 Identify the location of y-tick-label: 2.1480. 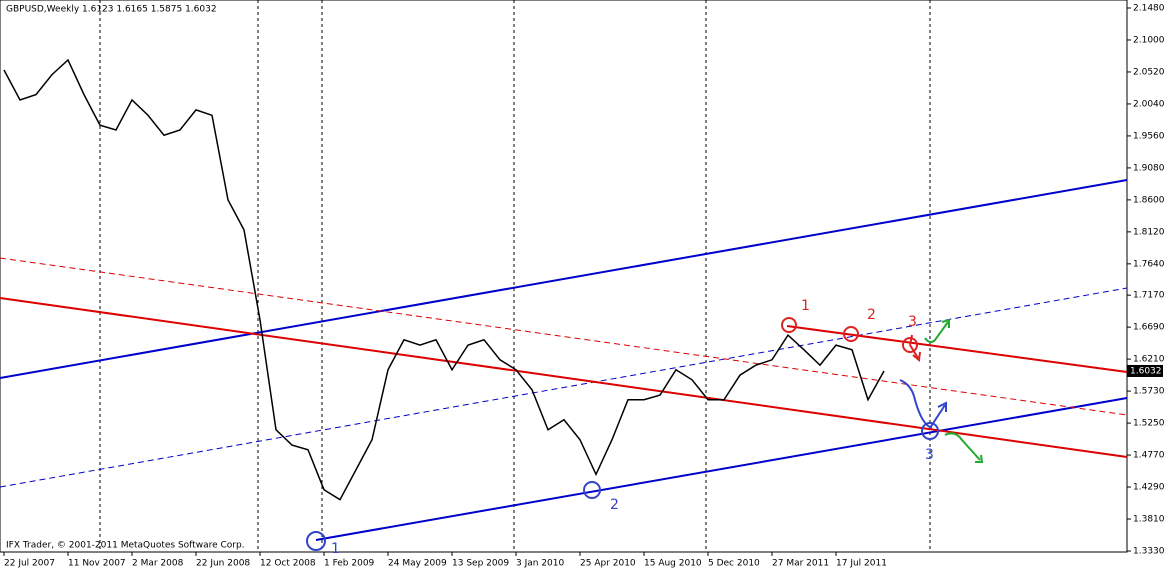
(1148, 9).